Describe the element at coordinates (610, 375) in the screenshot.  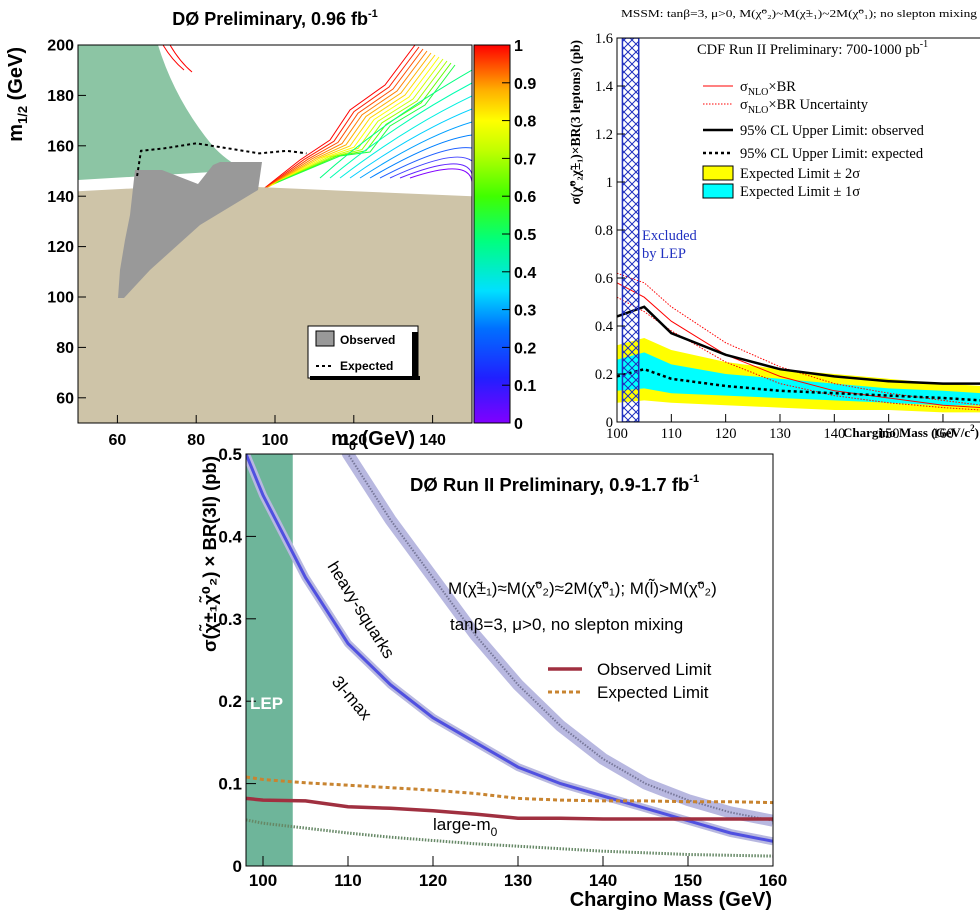
I see `panel-b-y-tick: 0.2` at that location.